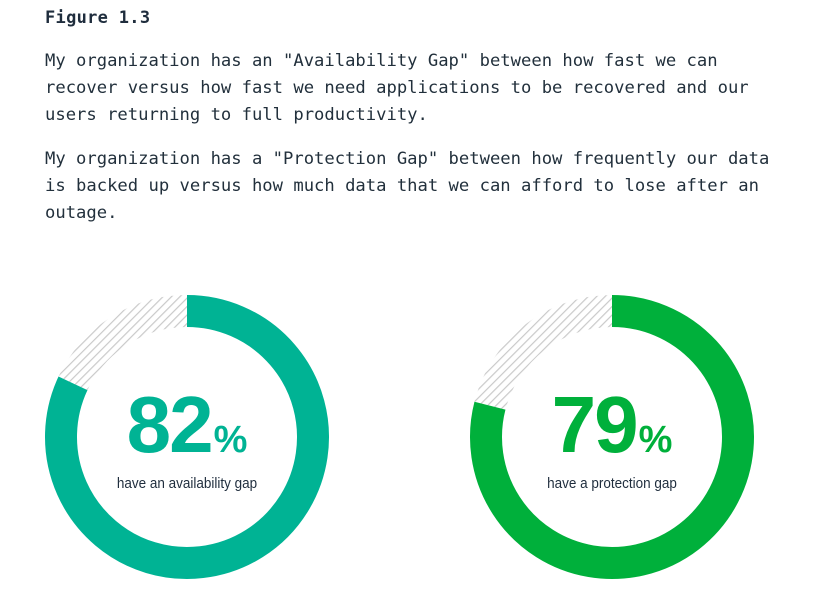 This screenshot has height=608, width=821. Describe the element at coordinates (595, 424) in the screenshot. I see `protection-gap-value: 79` at that location.